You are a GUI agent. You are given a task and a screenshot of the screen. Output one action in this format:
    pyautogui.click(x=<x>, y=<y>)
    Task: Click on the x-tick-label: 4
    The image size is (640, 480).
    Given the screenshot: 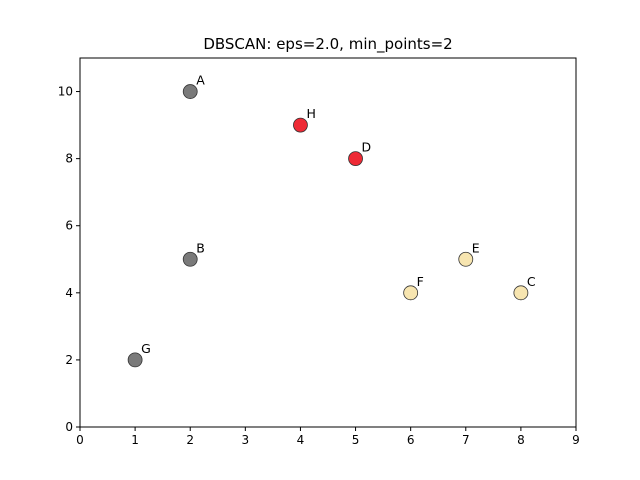 What is the action you would take?
    pyautogui.click(x=301, y=440)
    